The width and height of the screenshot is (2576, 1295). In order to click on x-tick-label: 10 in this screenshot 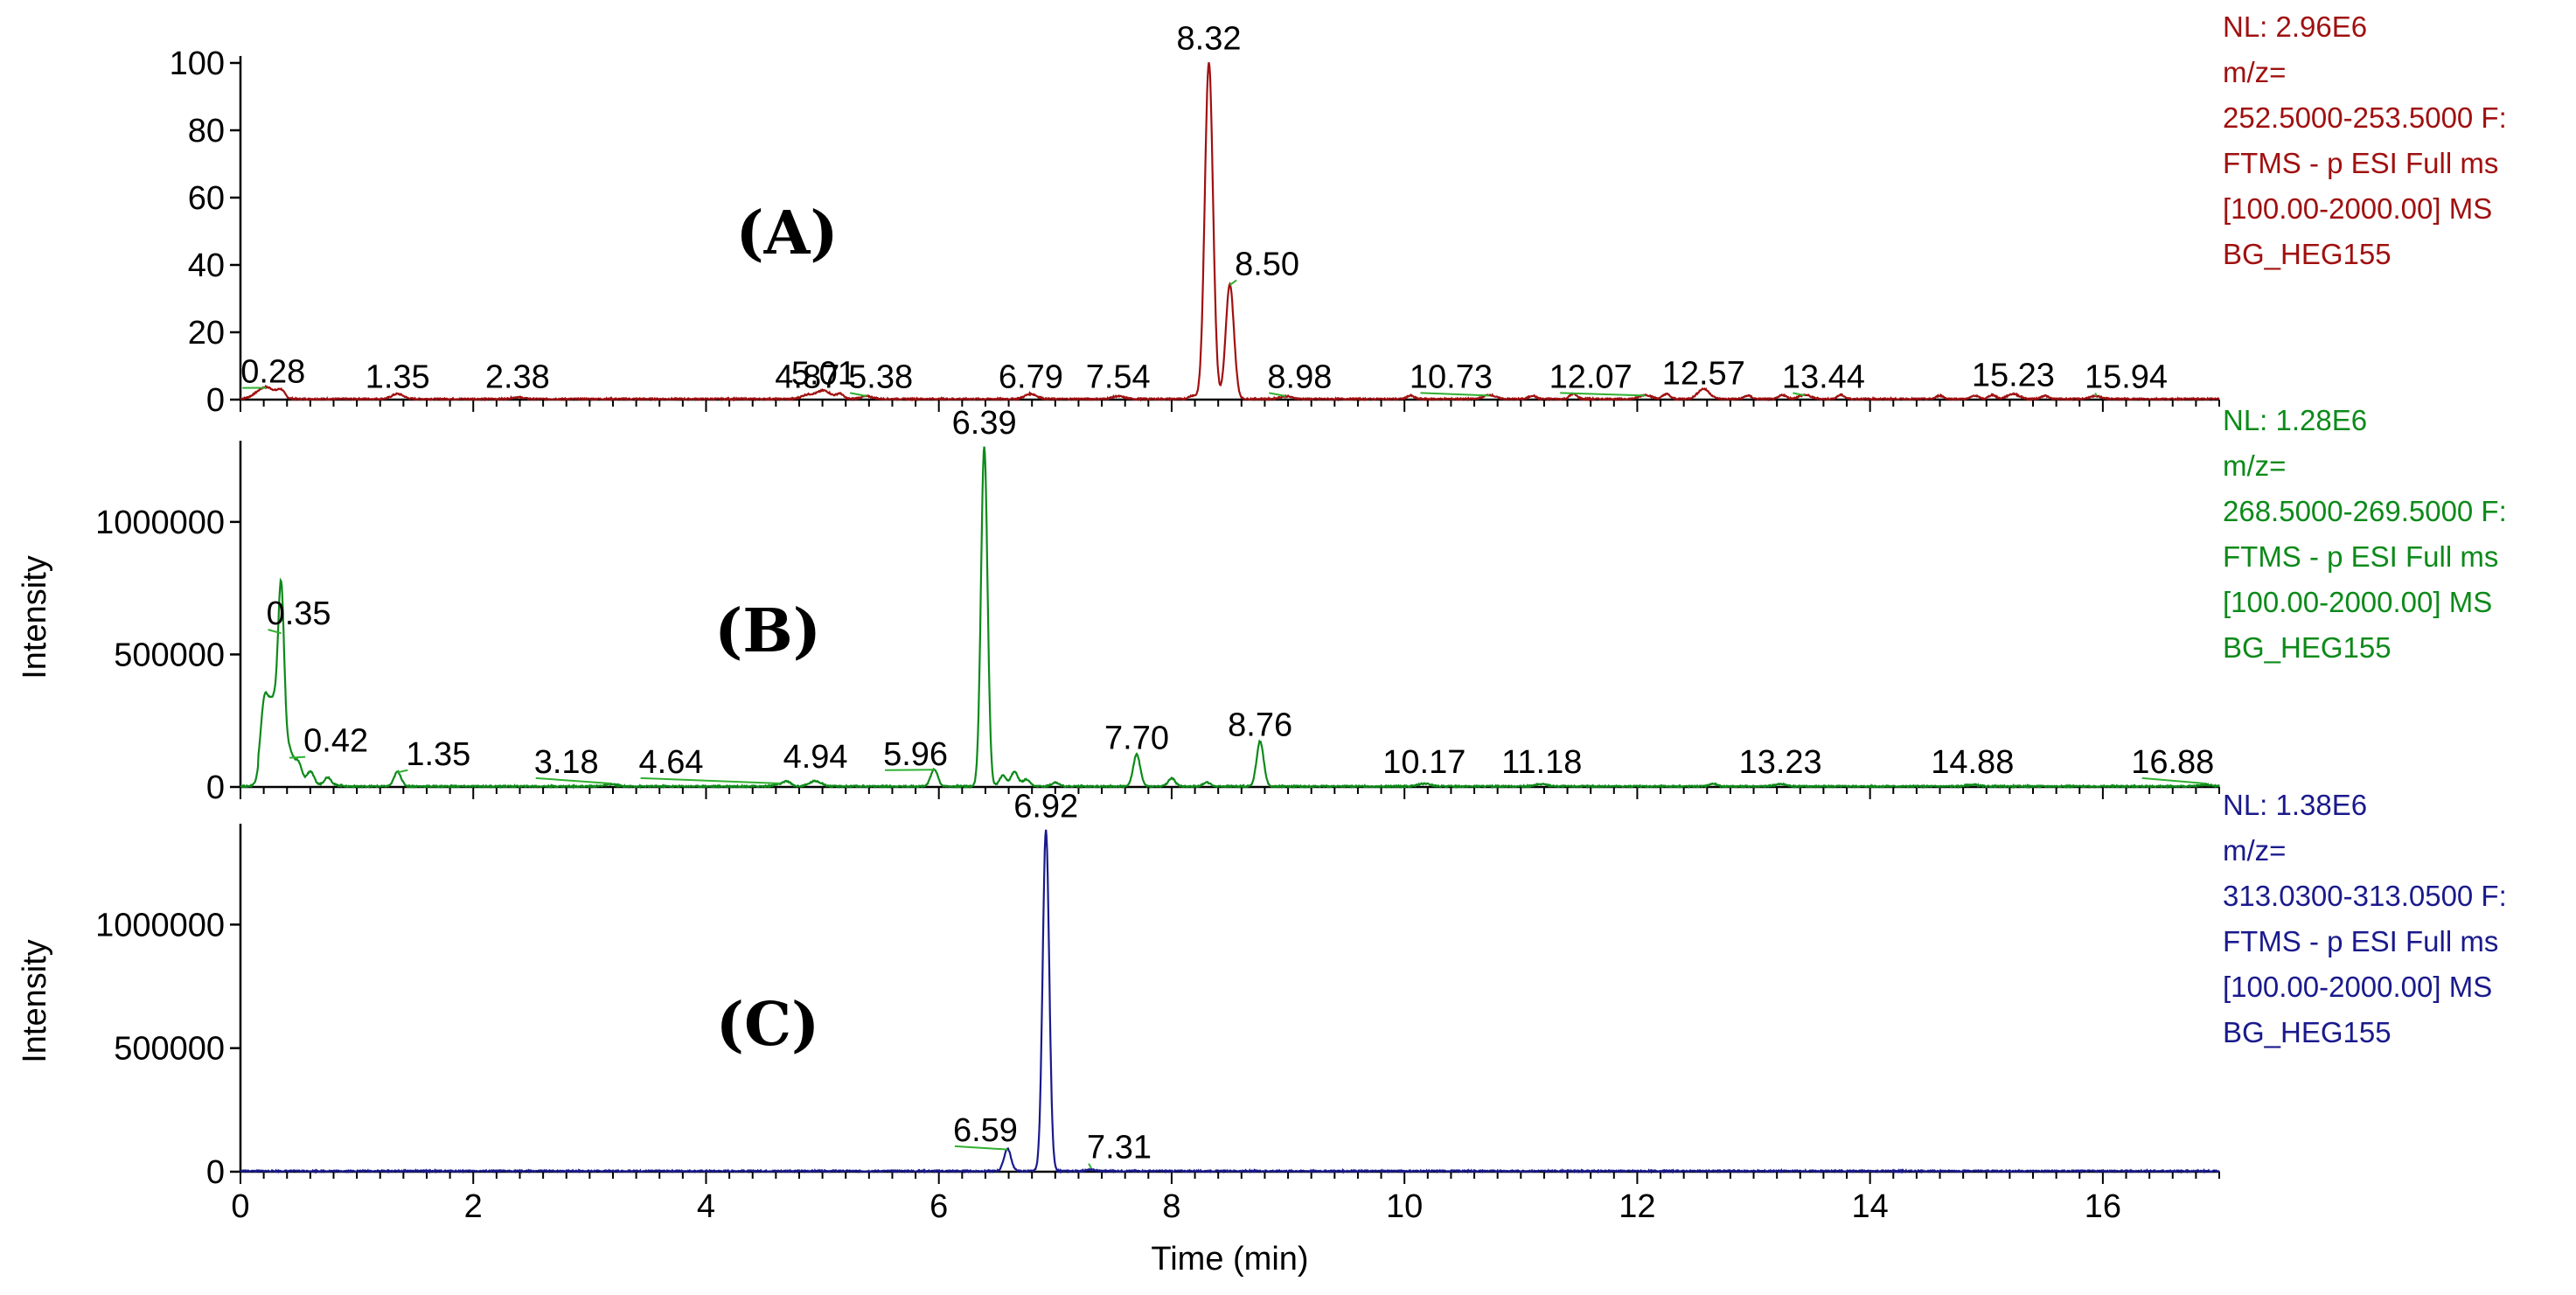, I will do `click(1404, 1206)`.